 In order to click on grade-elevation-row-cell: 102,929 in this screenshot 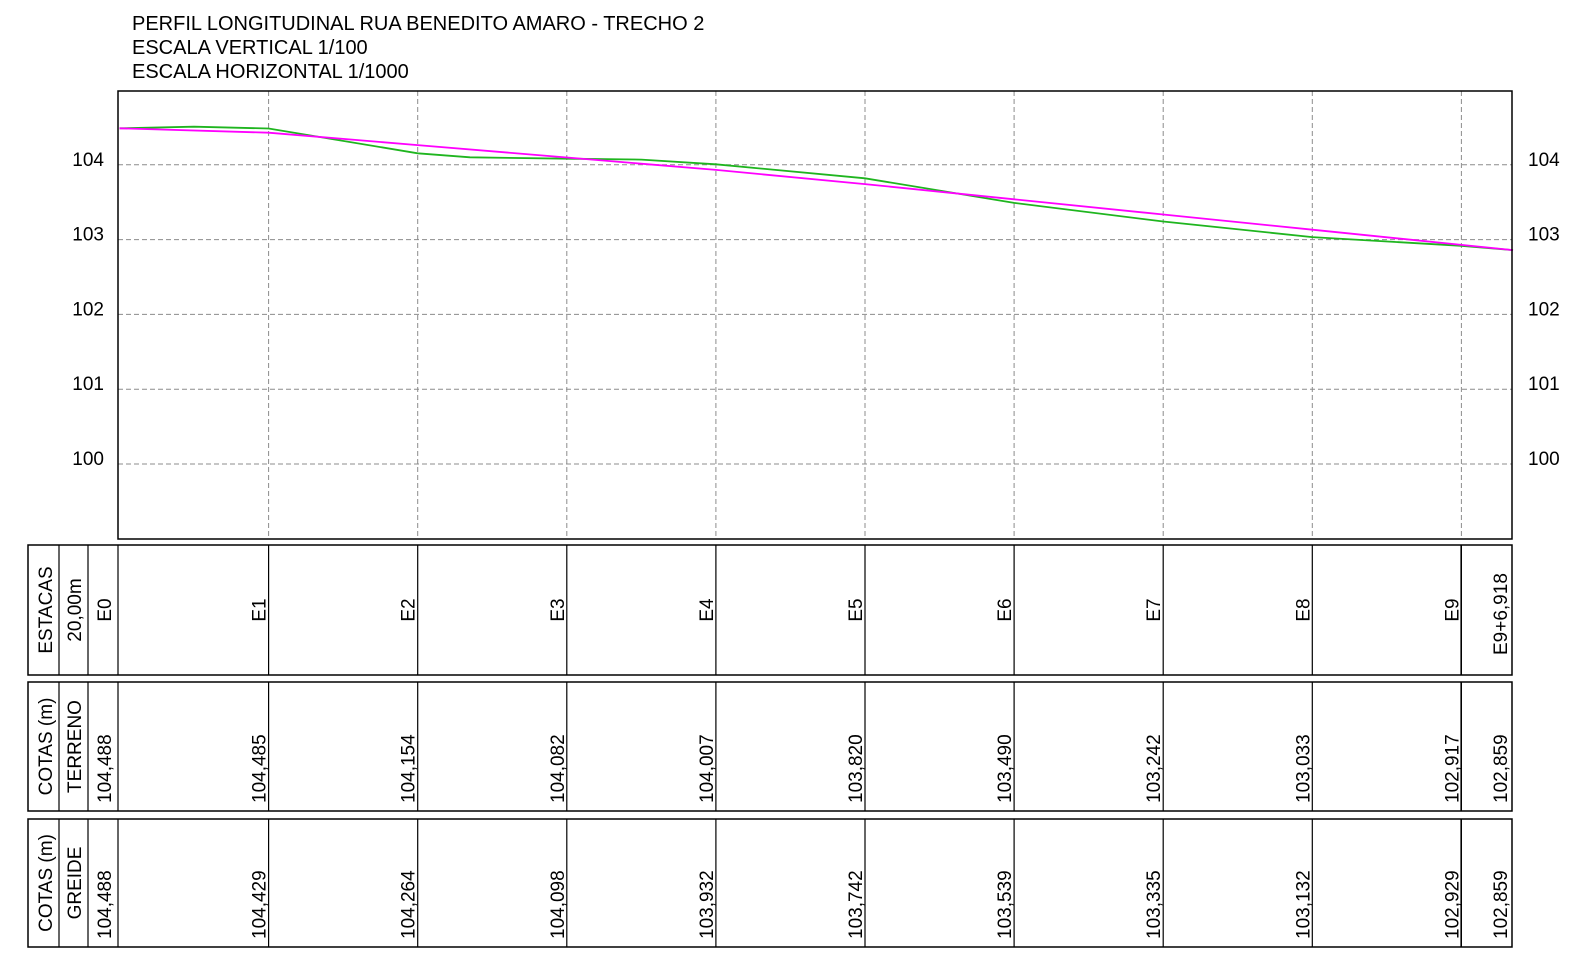, I will do `click(1452, 904)`.